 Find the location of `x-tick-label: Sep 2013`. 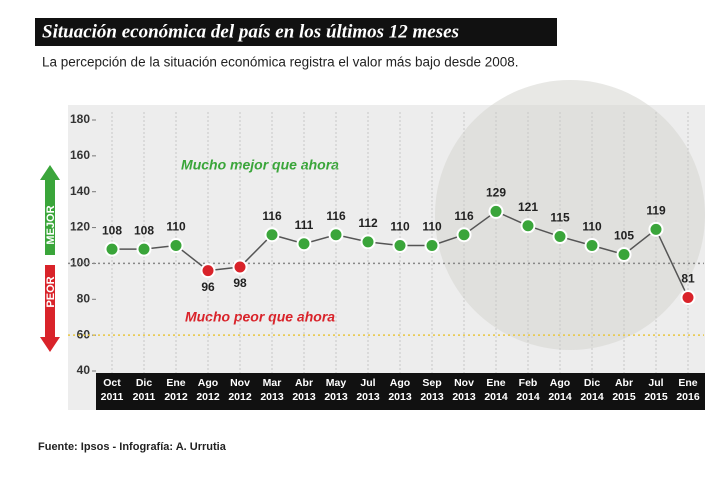

x-tick-label: Sep 2013 is located at coordinates (432, 390).